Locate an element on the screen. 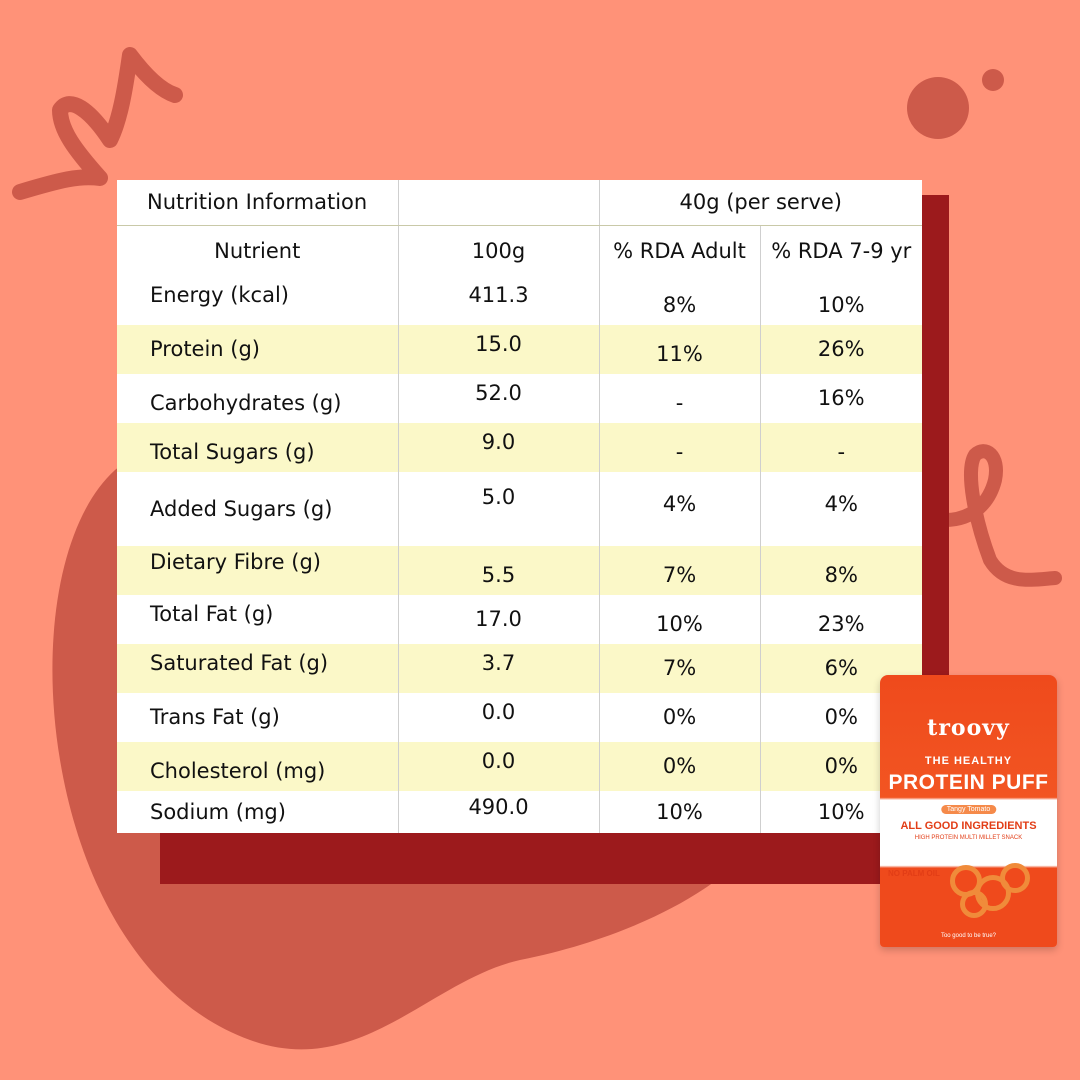 This screenshot has height=1080, width=1080. nutrient-name: Added Sugars (g) is located at coordinates (241, 508).